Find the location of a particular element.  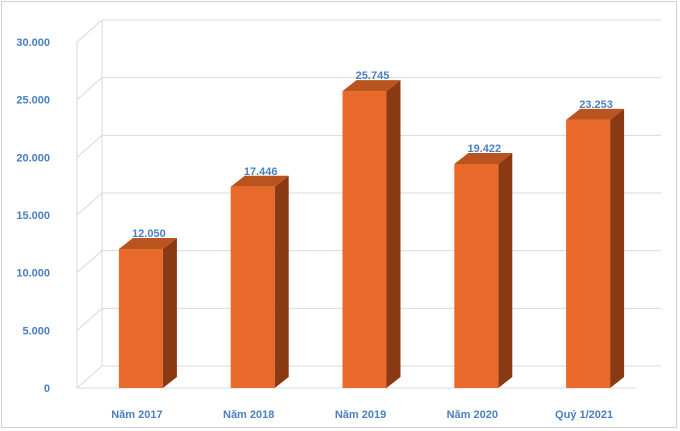

x-tick-label: Năm 2018 is located at coordinates (248, 415).